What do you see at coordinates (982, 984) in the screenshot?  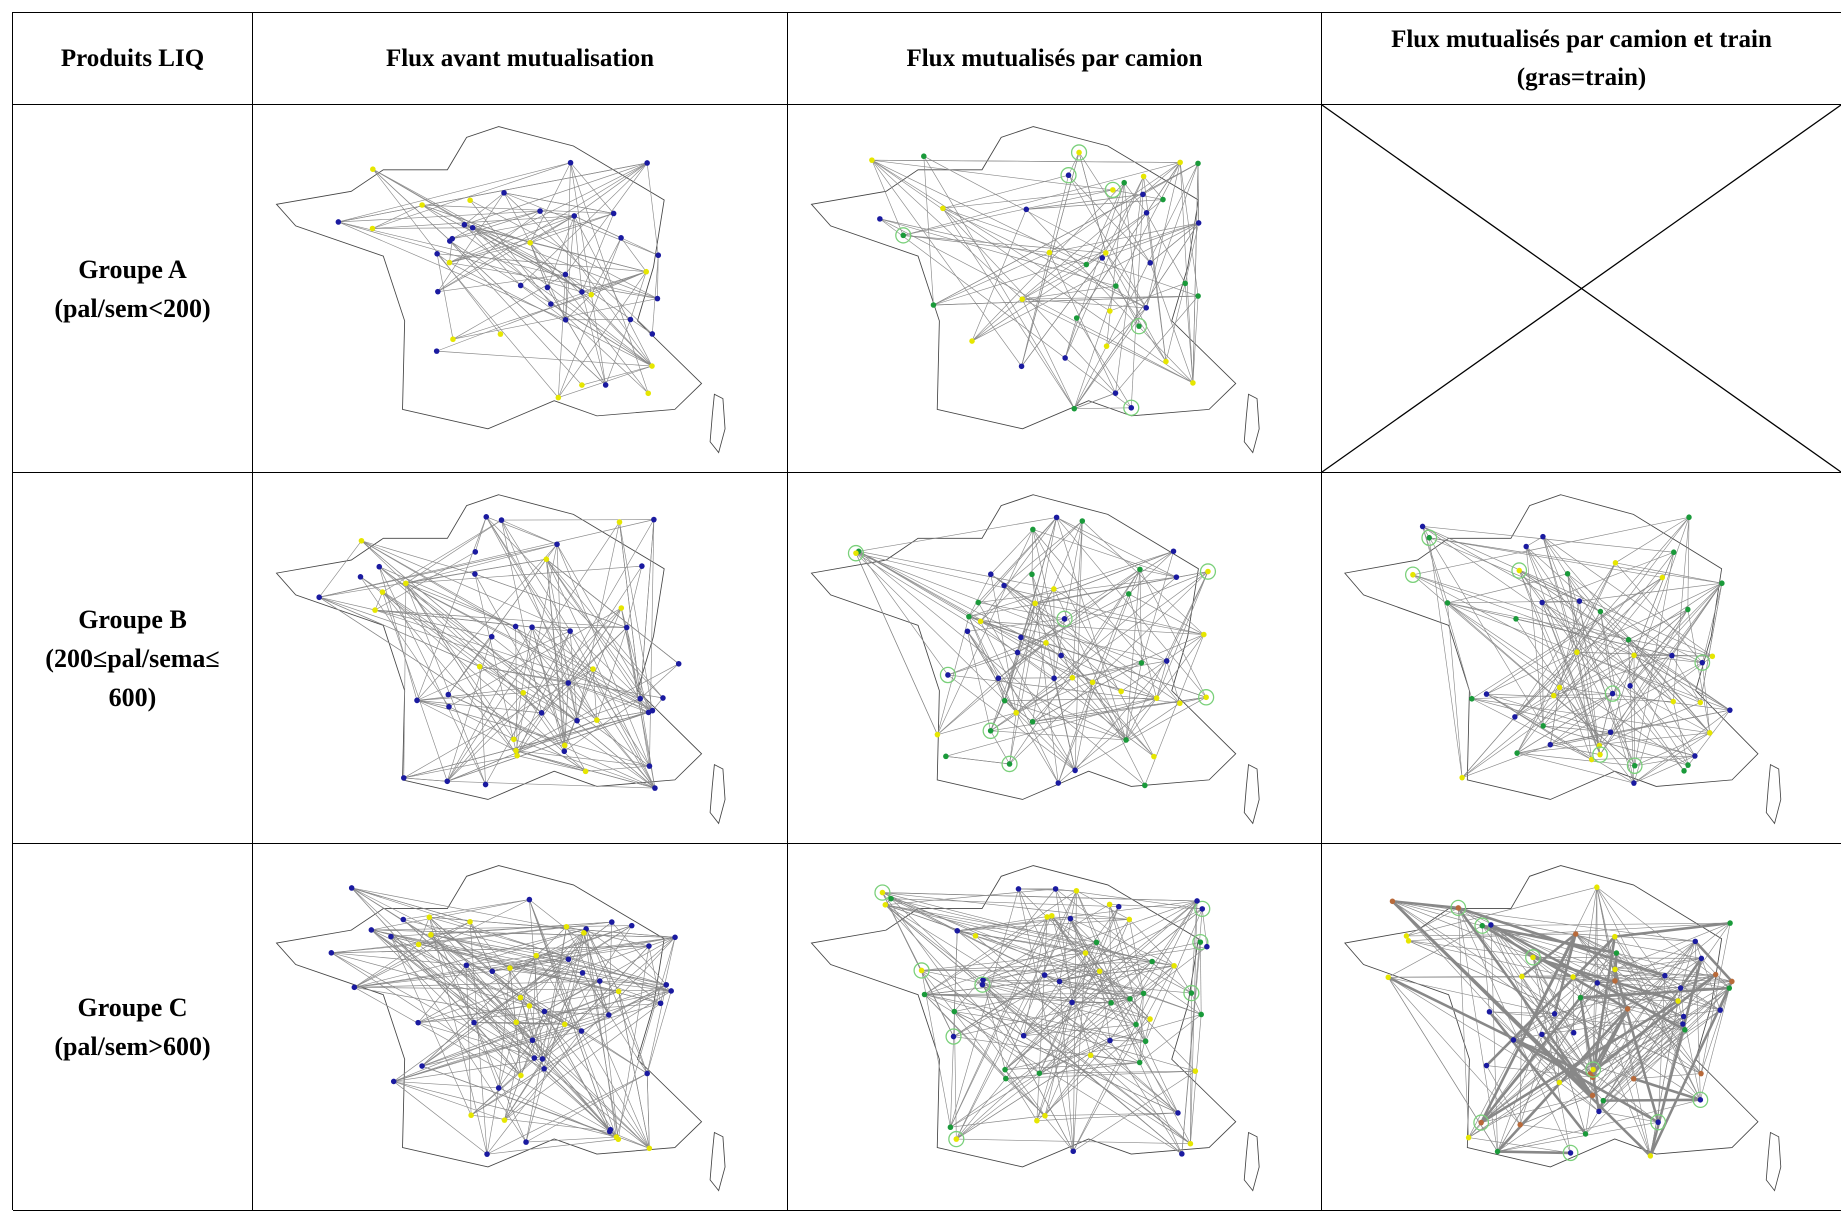 I see `hub-ring` at bounding box center [982, 984].